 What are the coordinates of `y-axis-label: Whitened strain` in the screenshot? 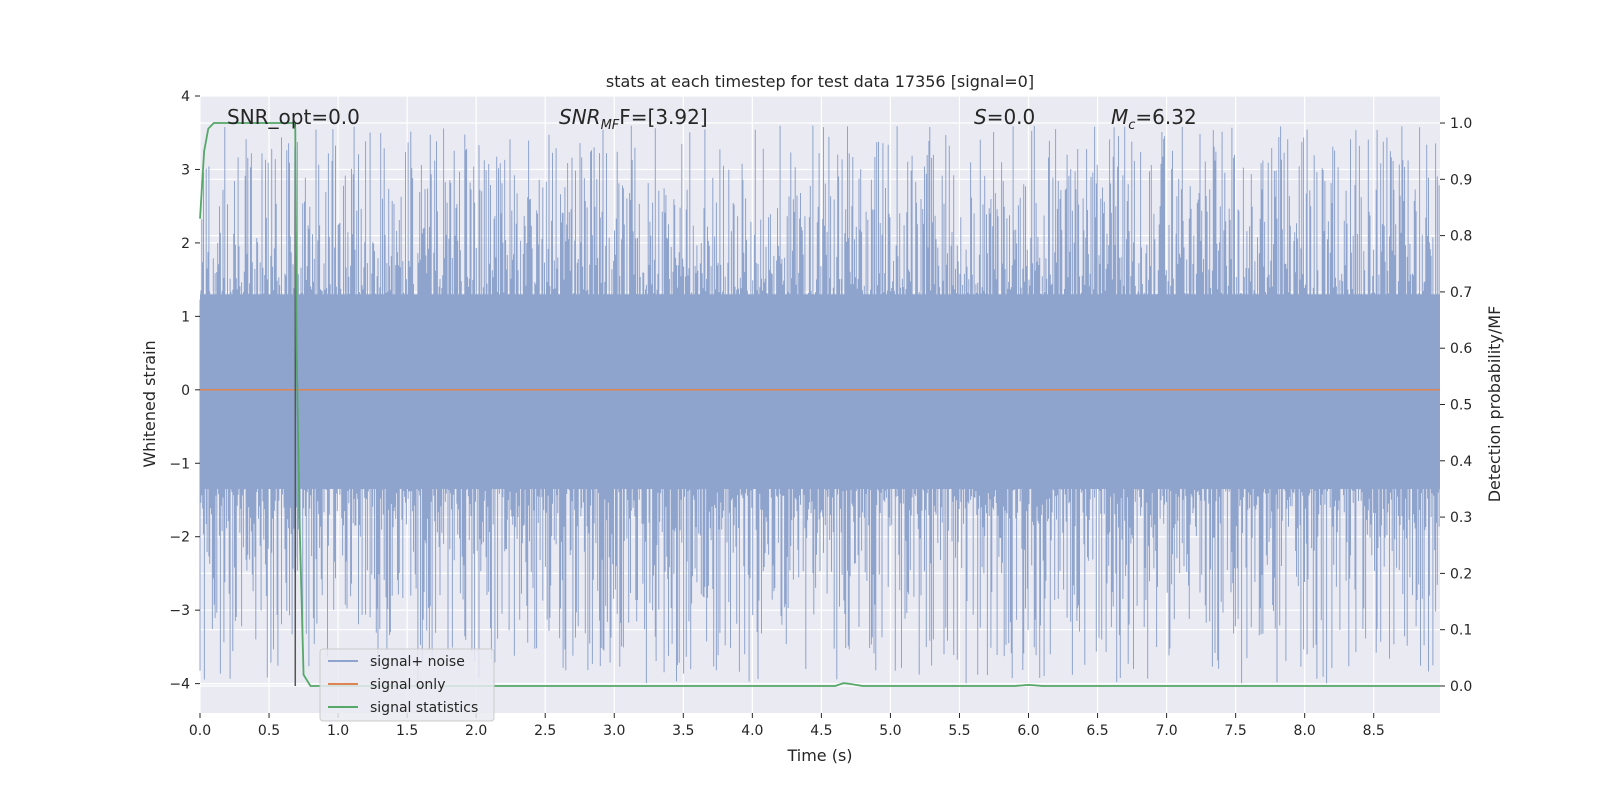 It's located at (149, 403).